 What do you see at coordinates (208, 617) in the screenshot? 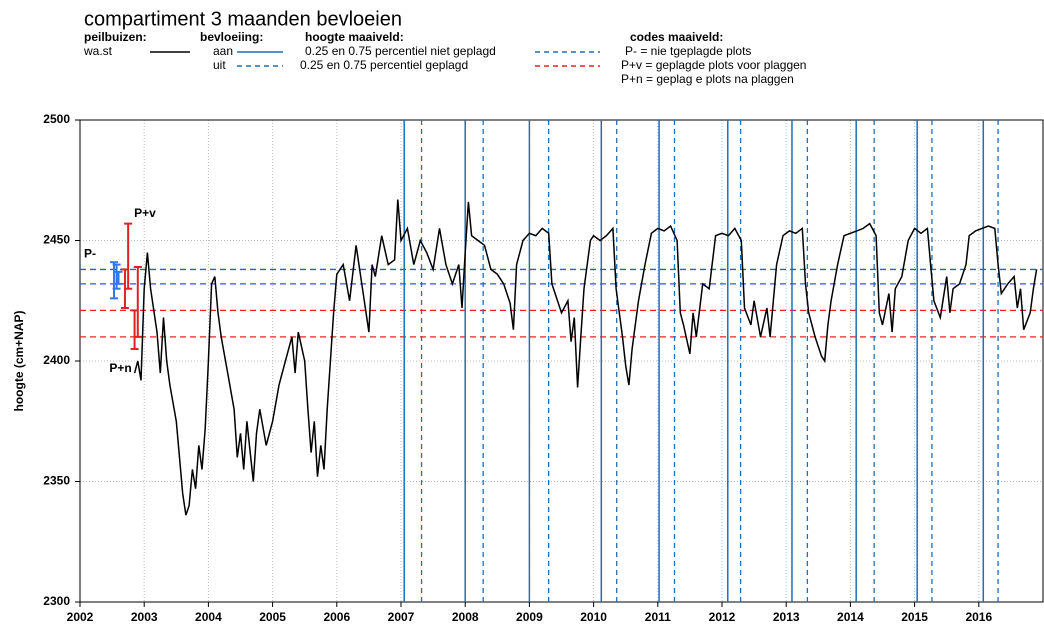
I see `x-tick-label: 2004` at bounding box center [208, 617].